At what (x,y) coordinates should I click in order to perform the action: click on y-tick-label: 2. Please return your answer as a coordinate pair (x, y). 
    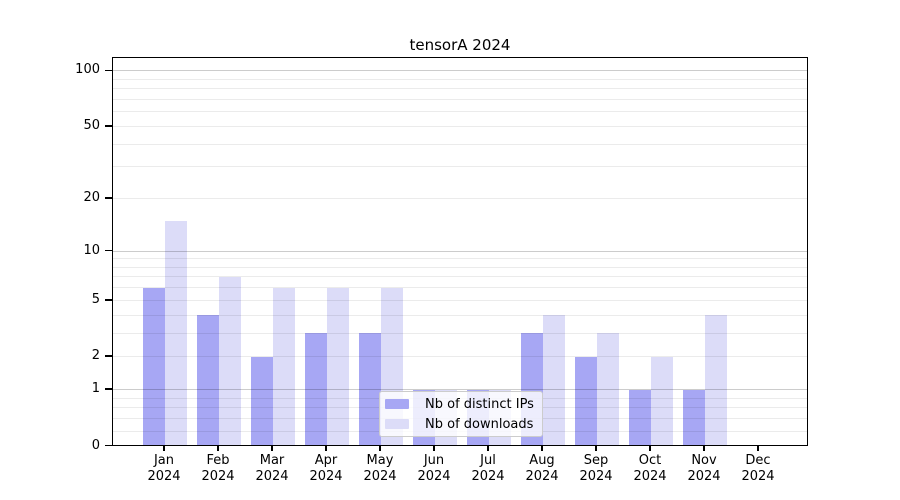
    Looking at the image, I should click on (95, 356).